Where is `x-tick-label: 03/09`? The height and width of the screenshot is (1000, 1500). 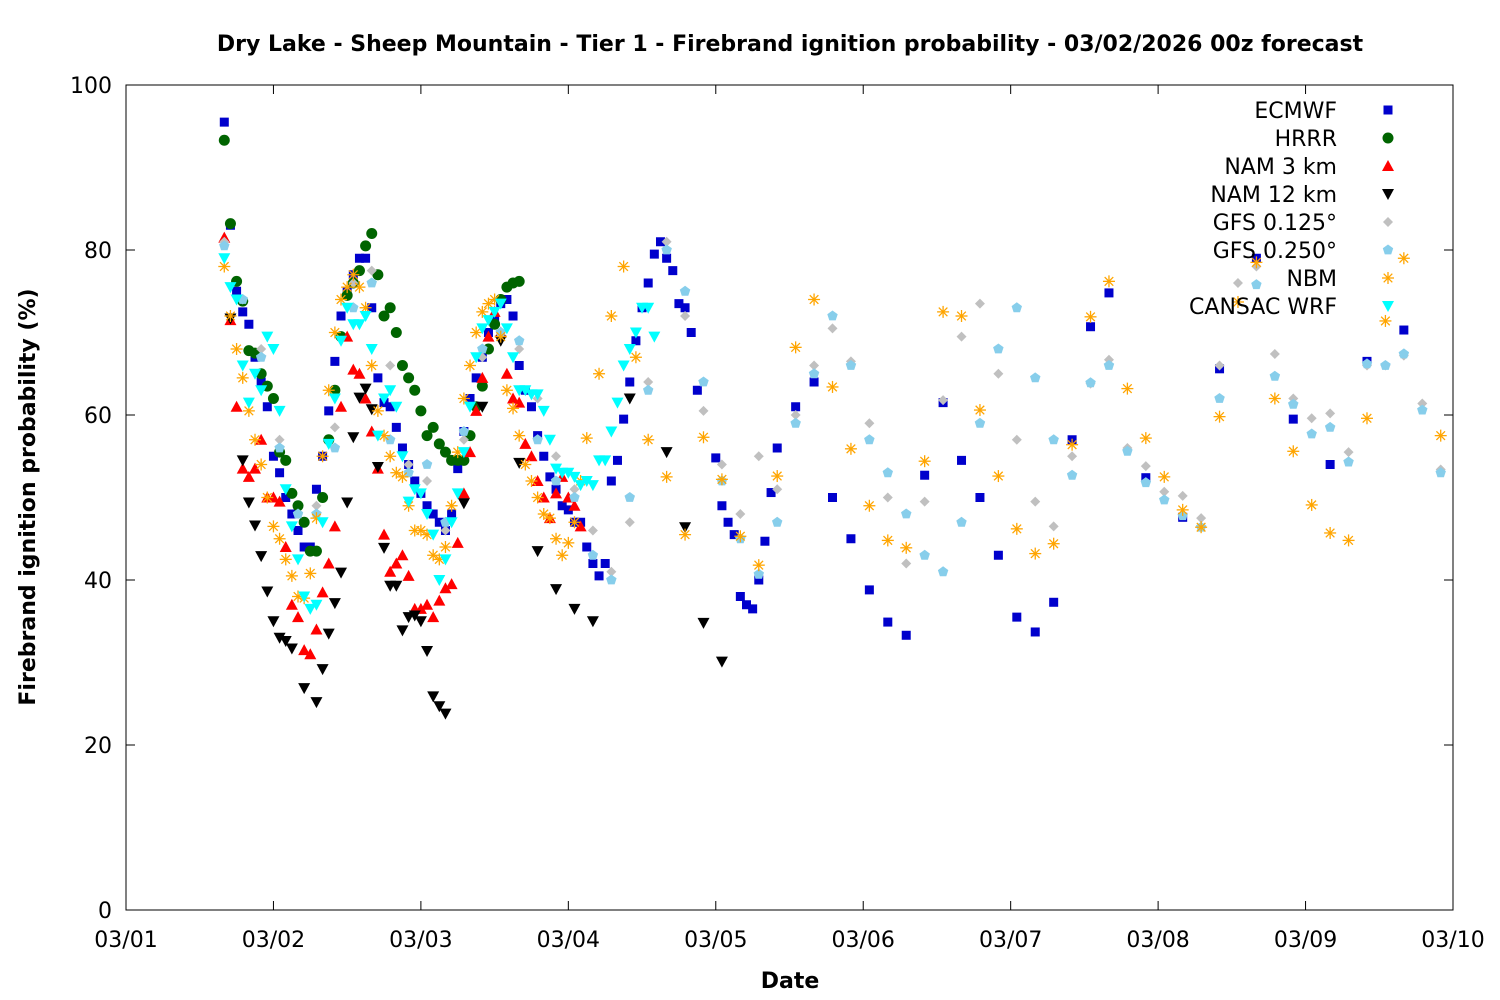
x-tick-label: 03/09 is located at coordinates (1305, 940).